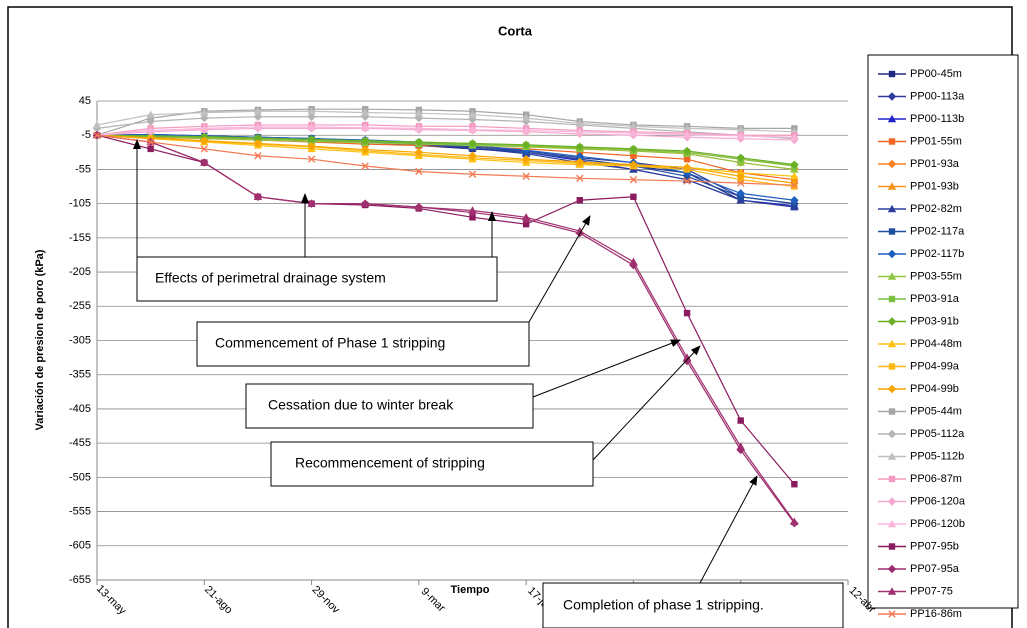 Image resolution: width=1027 pixels, height=628 pixels. I want to click on annotation: Effects of perimetral drainage system, so click(270, 278).